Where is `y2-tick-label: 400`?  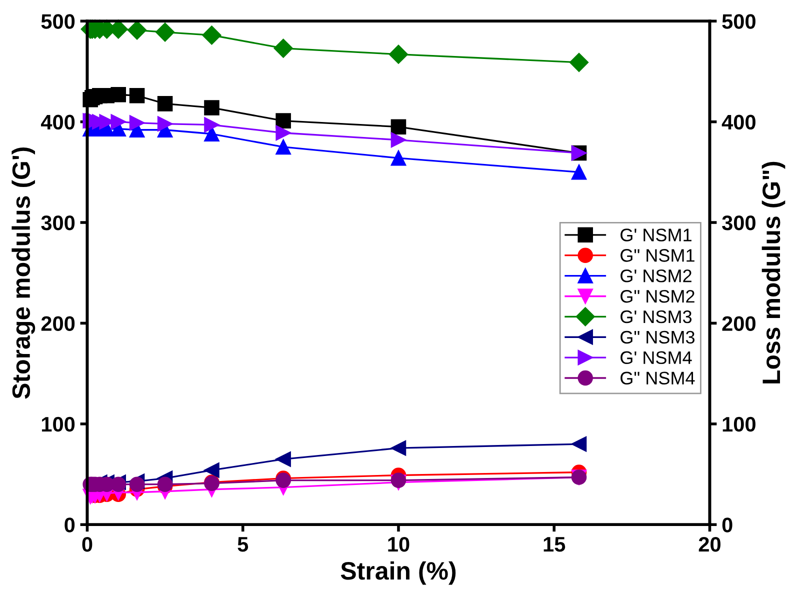 y2-tick-label: 400 is located at coordinates (739, 122).